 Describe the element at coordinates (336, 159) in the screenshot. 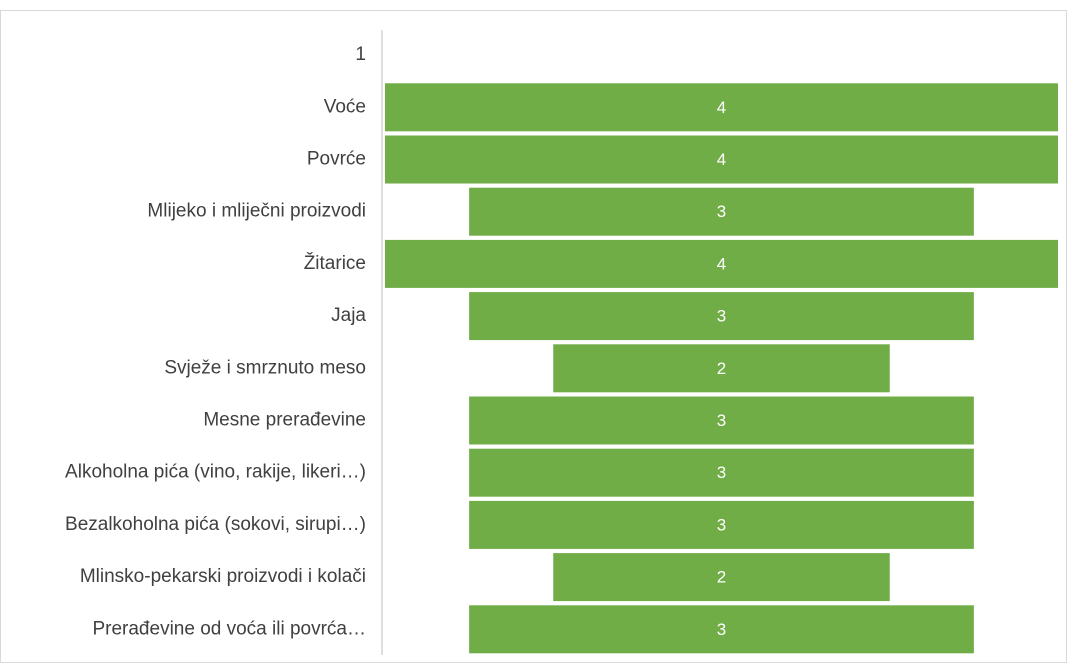

I see `category-label: Povrće` at that location.